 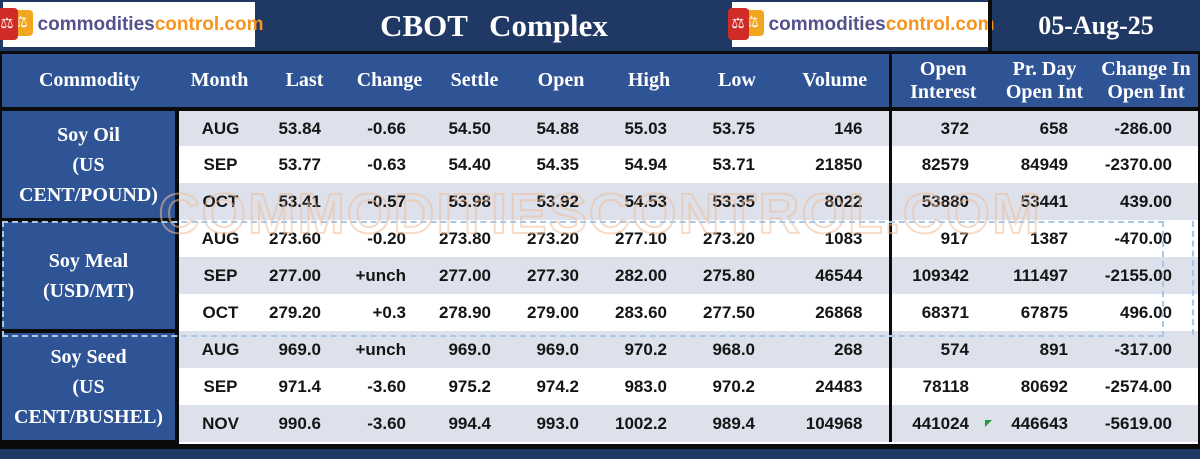 I want to click on col-header-open-interest: Open Interest, so click(x=941, y=82).